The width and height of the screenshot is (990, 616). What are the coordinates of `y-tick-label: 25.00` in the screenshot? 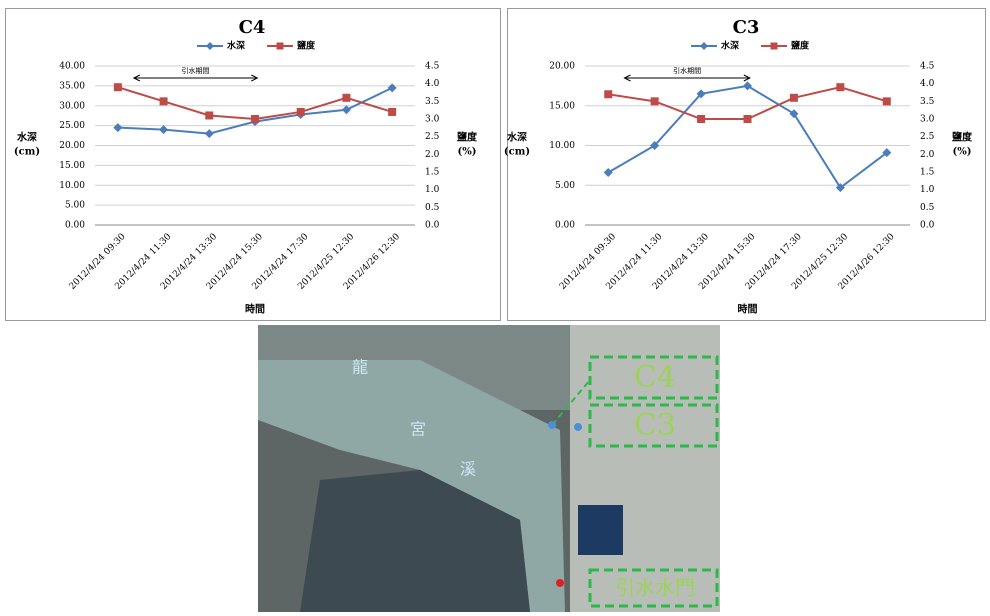 It's located at (72, 126).